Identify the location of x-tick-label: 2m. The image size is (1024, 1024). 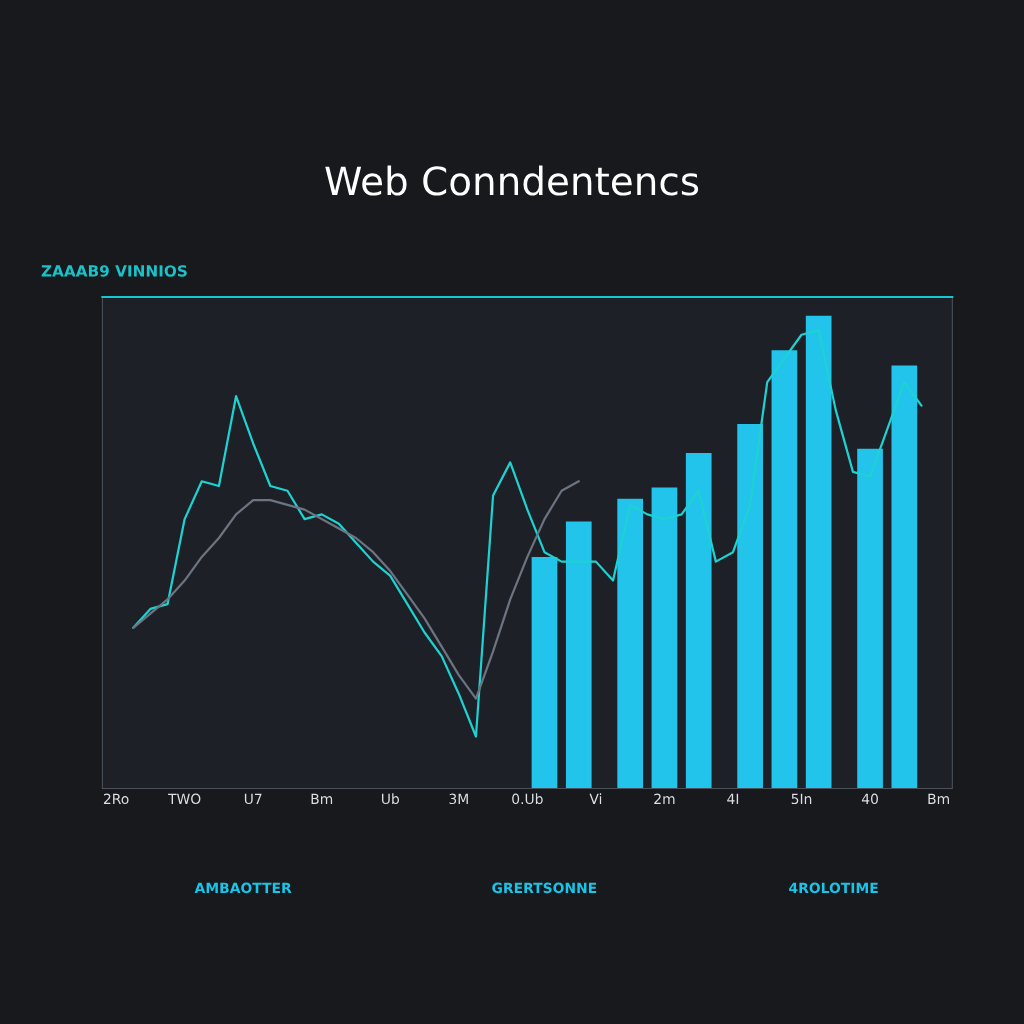
(664, 798).